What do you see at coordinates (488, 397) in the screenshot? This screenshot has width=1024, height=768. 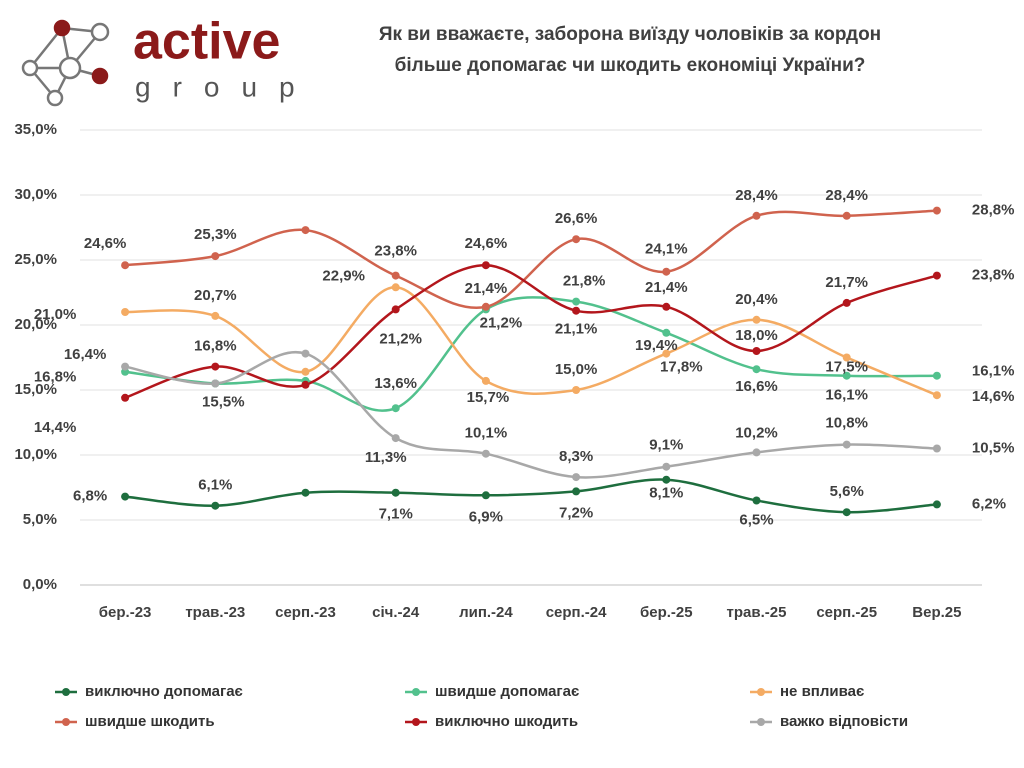 I see `data-label: 15,7%` at bounding box center [488, 397].